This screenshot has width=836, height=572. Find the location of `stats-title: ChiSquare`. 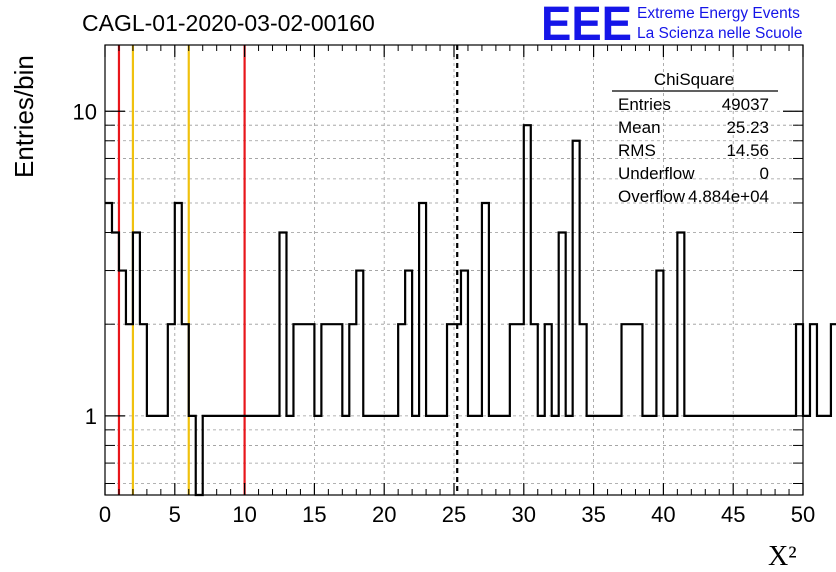

stats-title: ChiSquare is located at coordinates (694, 79).